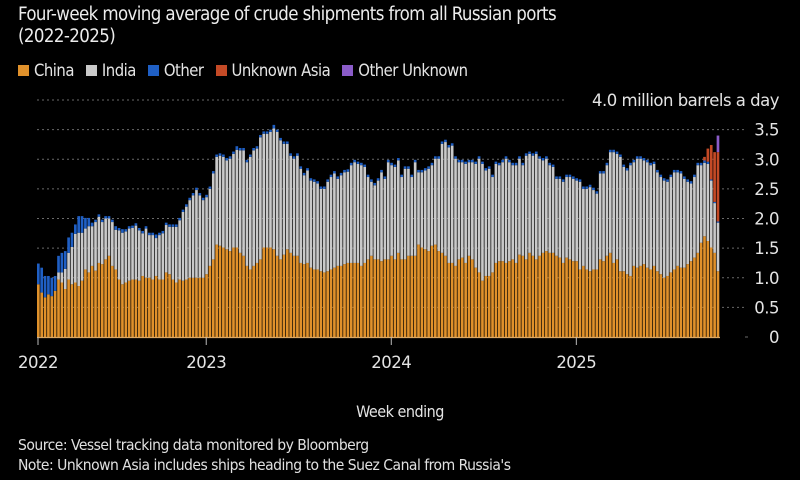 This screenshot has height=480, width=800. I want to click on x-tick-label: 2023, so click(206, 362).